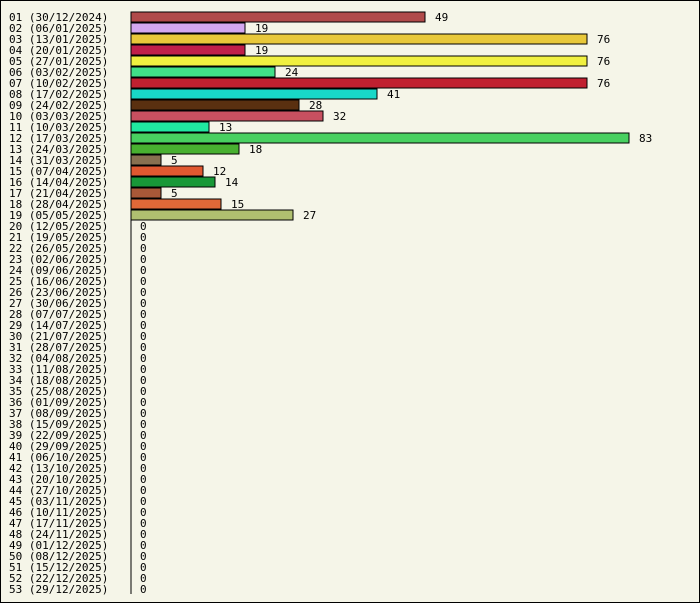 The image size is (700, 603). What do you see at coordinates (58, 215) in the screenshot?
I see `category-label: 19 (05/05/2025)` at bounding box center [58, 215].